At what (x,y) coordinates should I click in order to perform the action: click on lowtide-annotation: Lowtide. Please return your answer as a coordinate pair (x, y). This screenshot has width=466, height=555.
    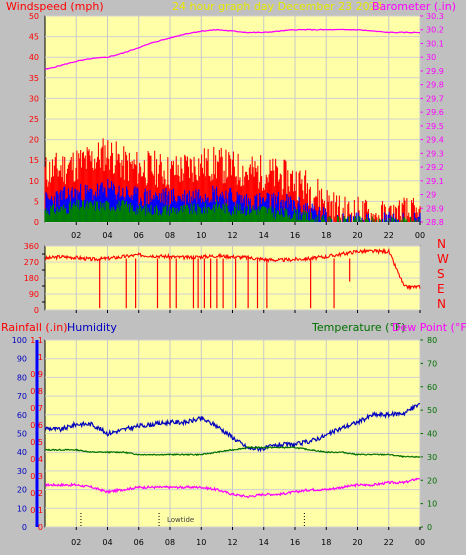
    Looking at the image, I should click on (180, 520).